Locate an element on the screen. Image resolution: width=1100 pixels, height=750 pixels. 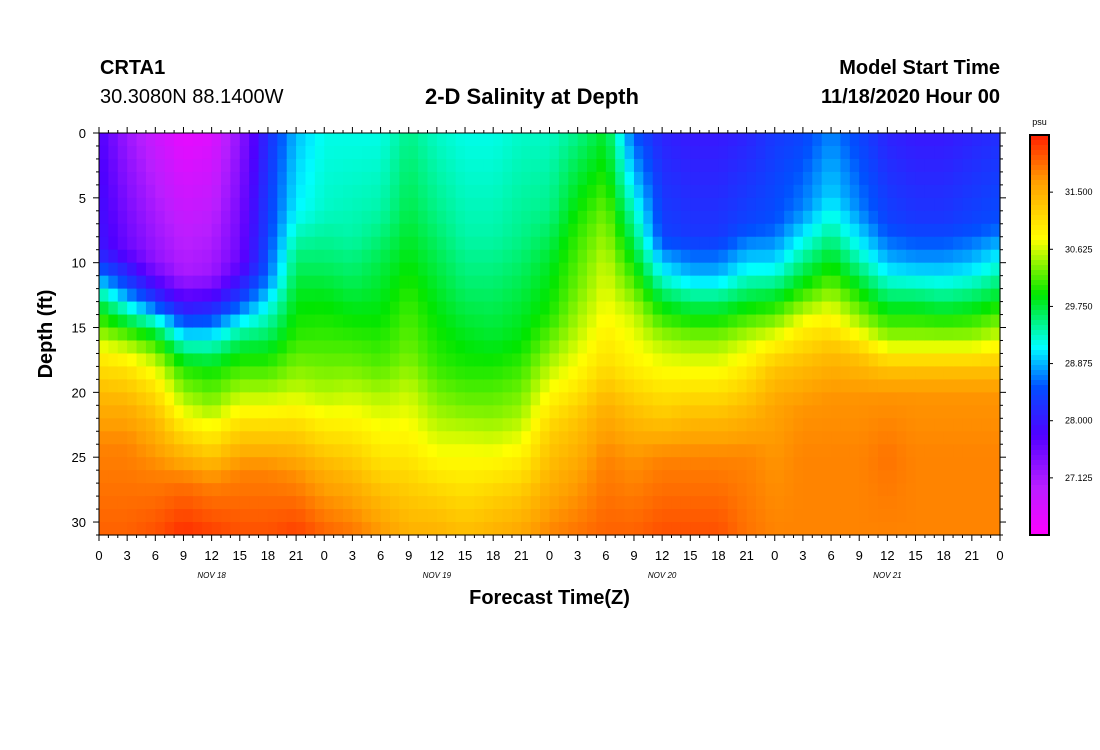
x-tick-label: 18 is located at coordinates (493, 555).